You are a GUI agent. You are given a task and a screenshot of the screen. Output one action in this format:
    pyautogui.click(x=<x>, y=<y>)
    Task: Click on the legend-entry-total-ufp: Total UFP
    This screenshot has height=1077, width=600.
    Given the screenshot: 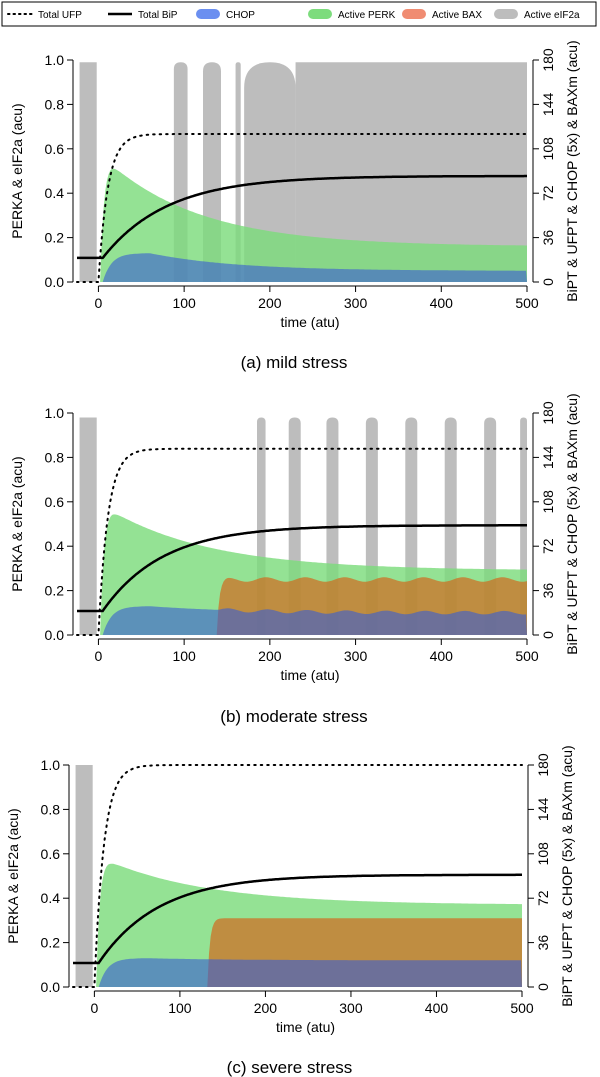 What is the action you would take?
    pyautogui.click(x=44, y=15)
    